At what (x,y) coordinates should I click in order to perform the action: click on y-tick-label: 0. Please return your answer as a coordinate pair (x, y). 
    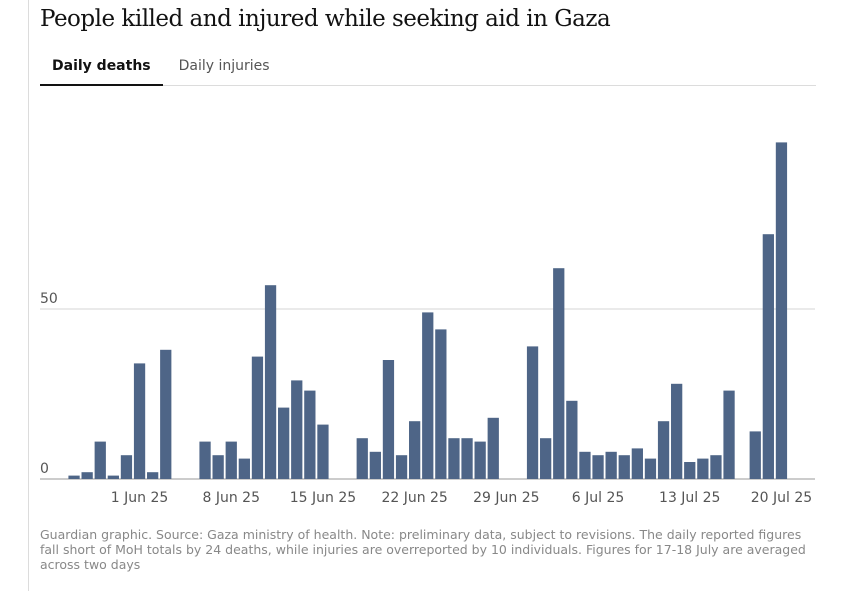
    Looking at the image, I should click on (44, 469).